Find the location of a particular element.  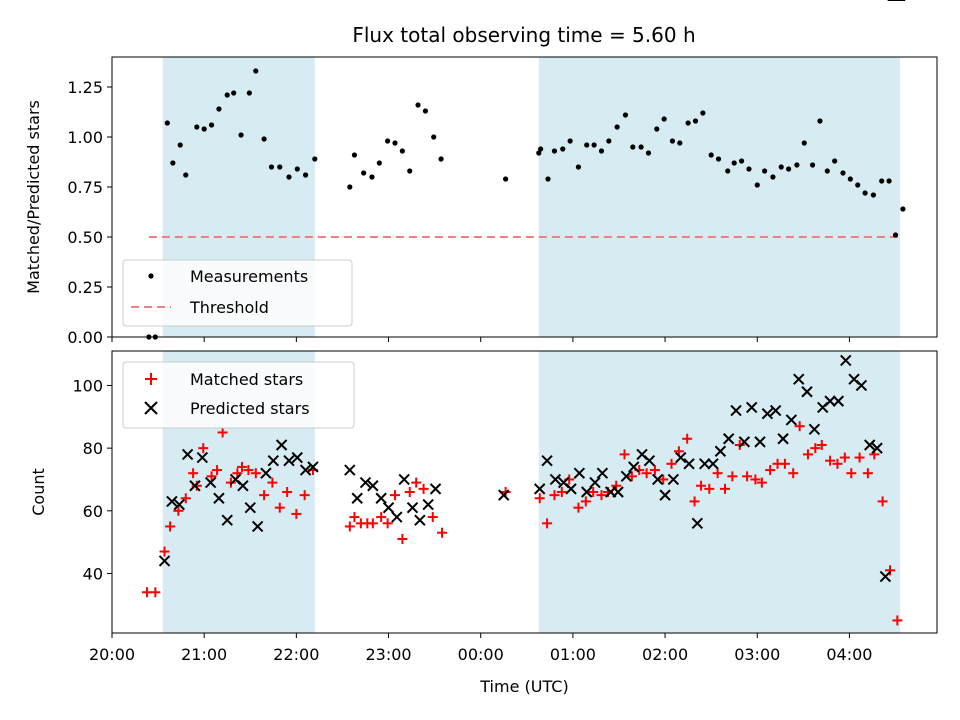

bottom-y-axis-label: Count is located at coordinates (38, 492).